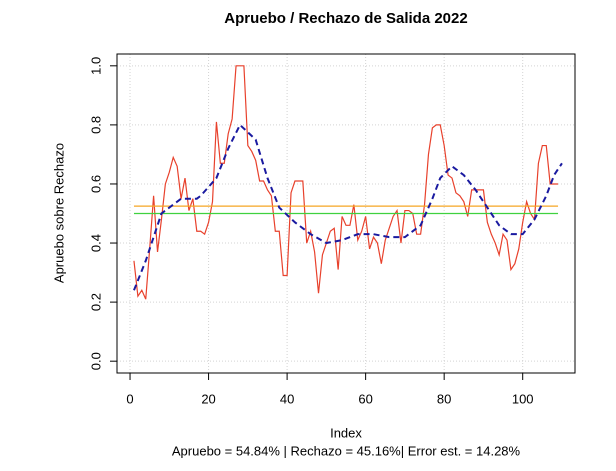  What do you see at coordinates (287, 398) in the screenshot?
I see `x-tick-label: 40` at bounding box center [287, 398].